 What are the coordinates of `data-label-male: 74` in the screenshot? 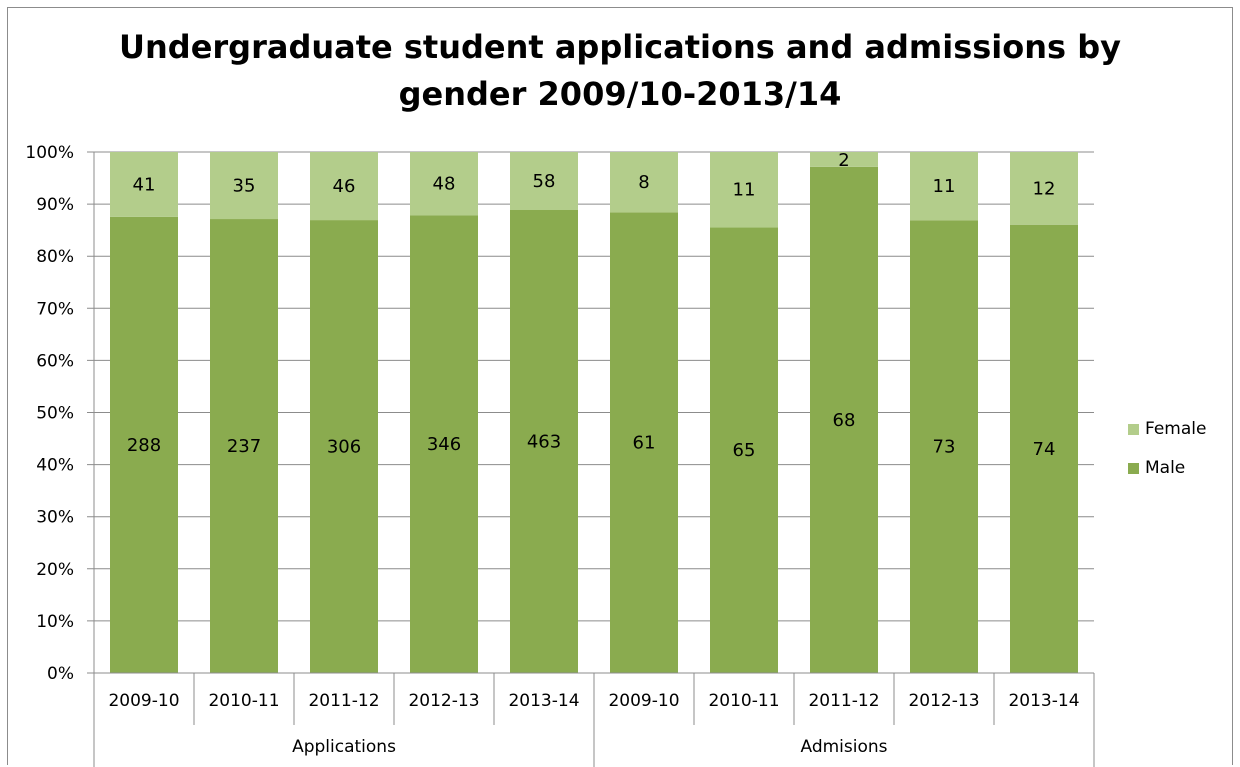 It's located at (1044, 449).